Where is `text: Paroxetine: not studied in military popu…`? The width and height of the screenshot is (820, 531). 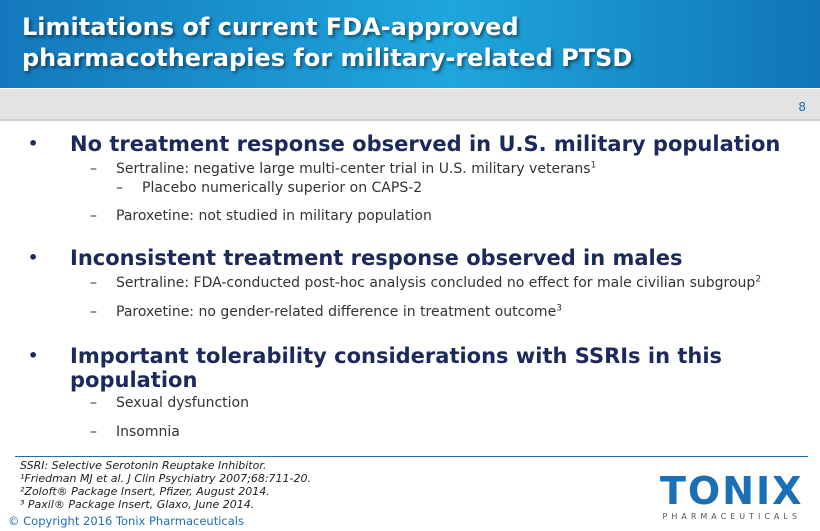
text: Paroxetine: not studied in military popu… is located at coordinates (274, 216).